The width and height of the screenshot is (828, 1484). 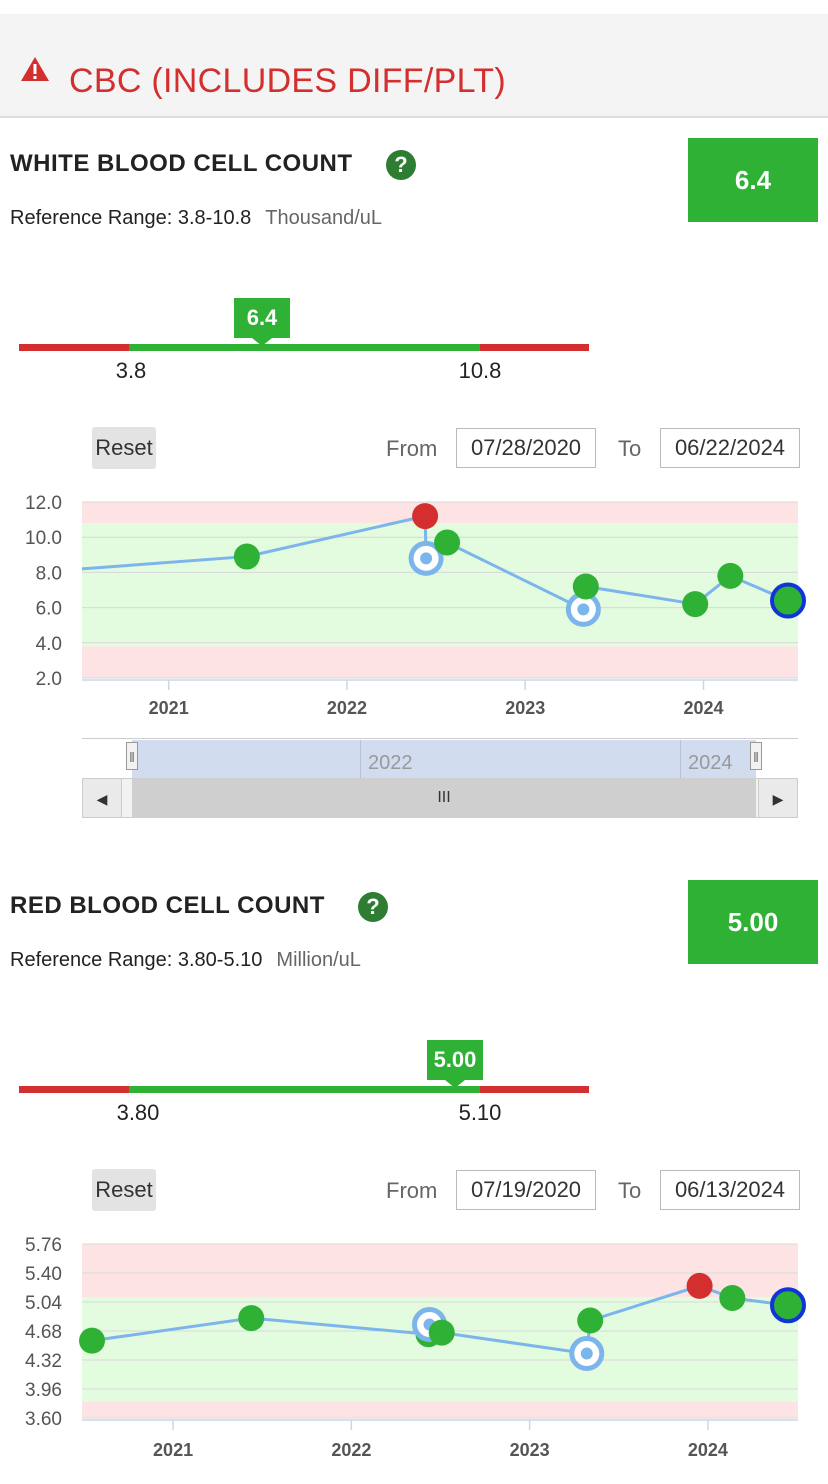 What do you see at coordinates (262, 322) in the screenshot?
I see `wbc-range-marker: 6.4` at bounding box center [262, 322].